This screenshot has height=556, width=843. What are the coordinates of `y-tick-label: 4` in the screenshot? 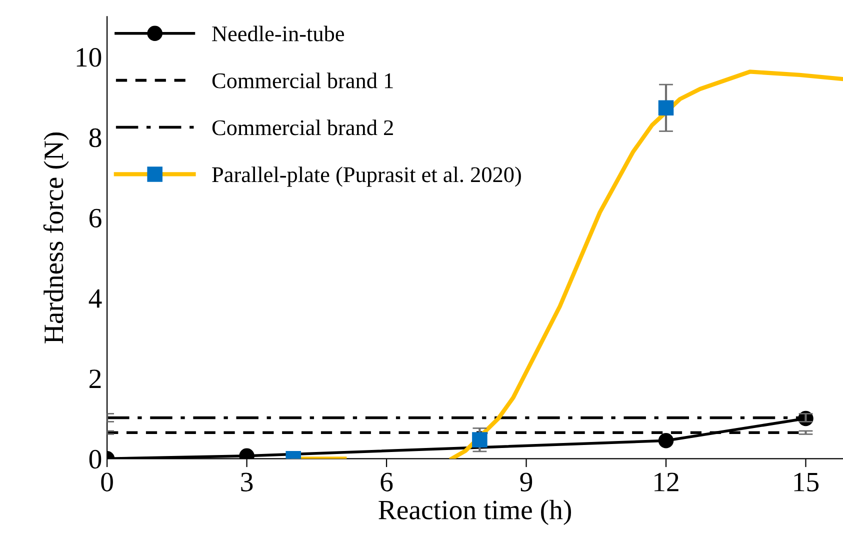 It's located at (95, 298).